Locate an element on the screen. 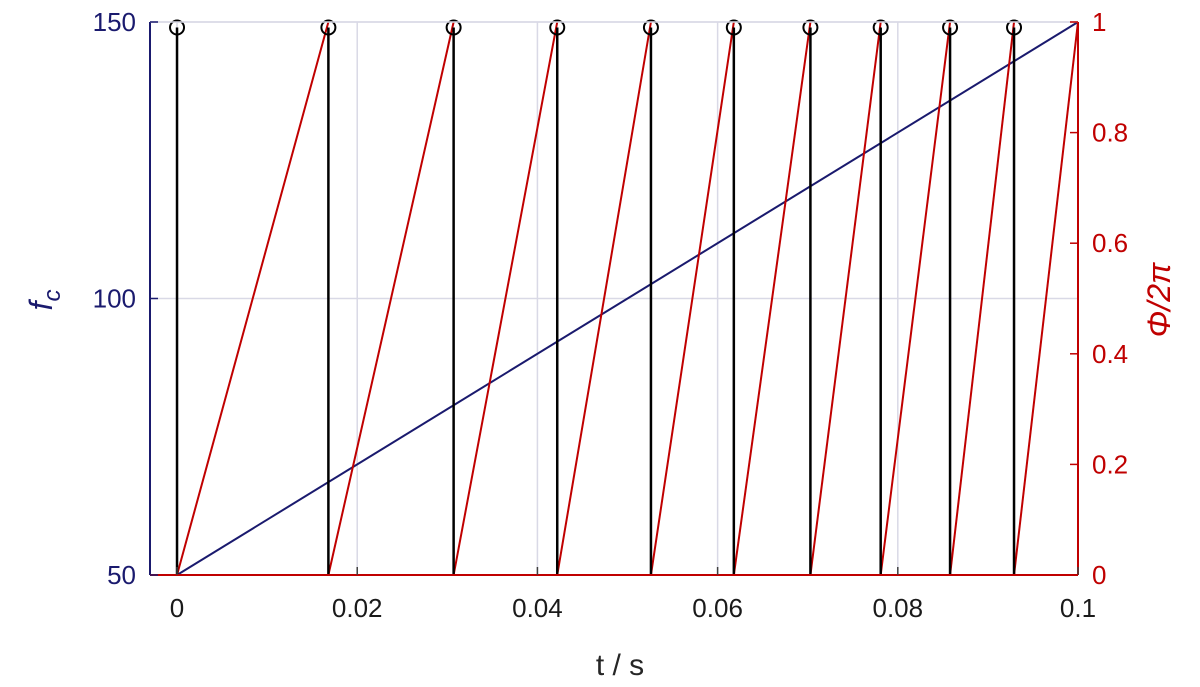 This screenshot has height=687, width=1200. y-left-axis-label: fc is located at coordinates (44, 300).